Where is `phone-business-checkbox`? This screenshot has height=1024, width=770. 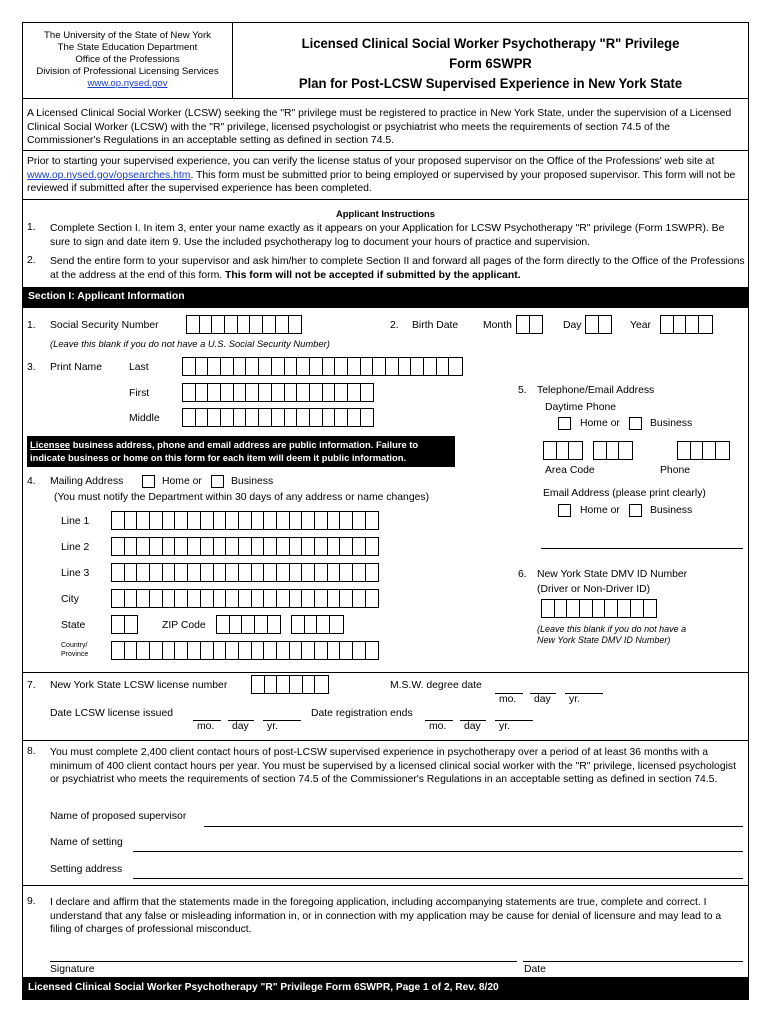
phone-business-checkbox is located at coordinates (635, 423).